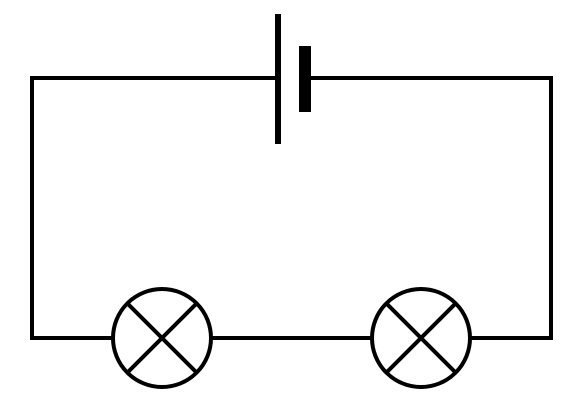 The width and height of the screenshot is (584, 407). I want to click on lamp-right-cross-b, so click(421, 338).